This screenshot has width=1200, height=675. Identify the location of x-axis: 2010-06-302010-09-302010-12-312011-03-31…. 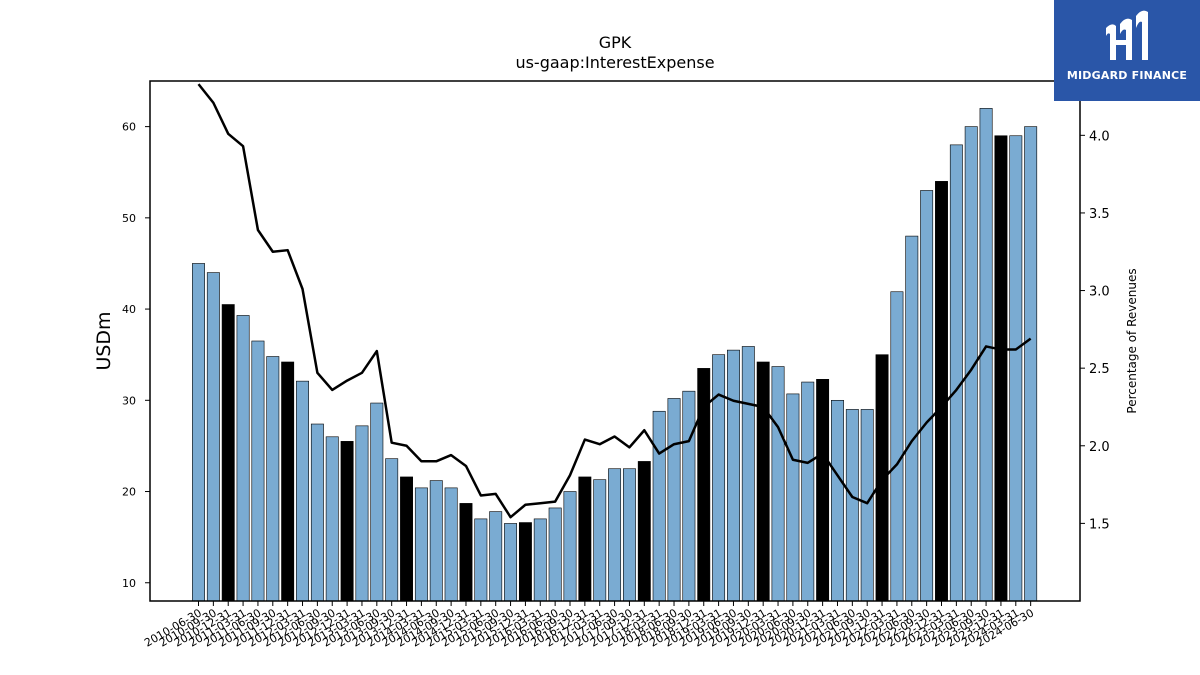
(589, 625).